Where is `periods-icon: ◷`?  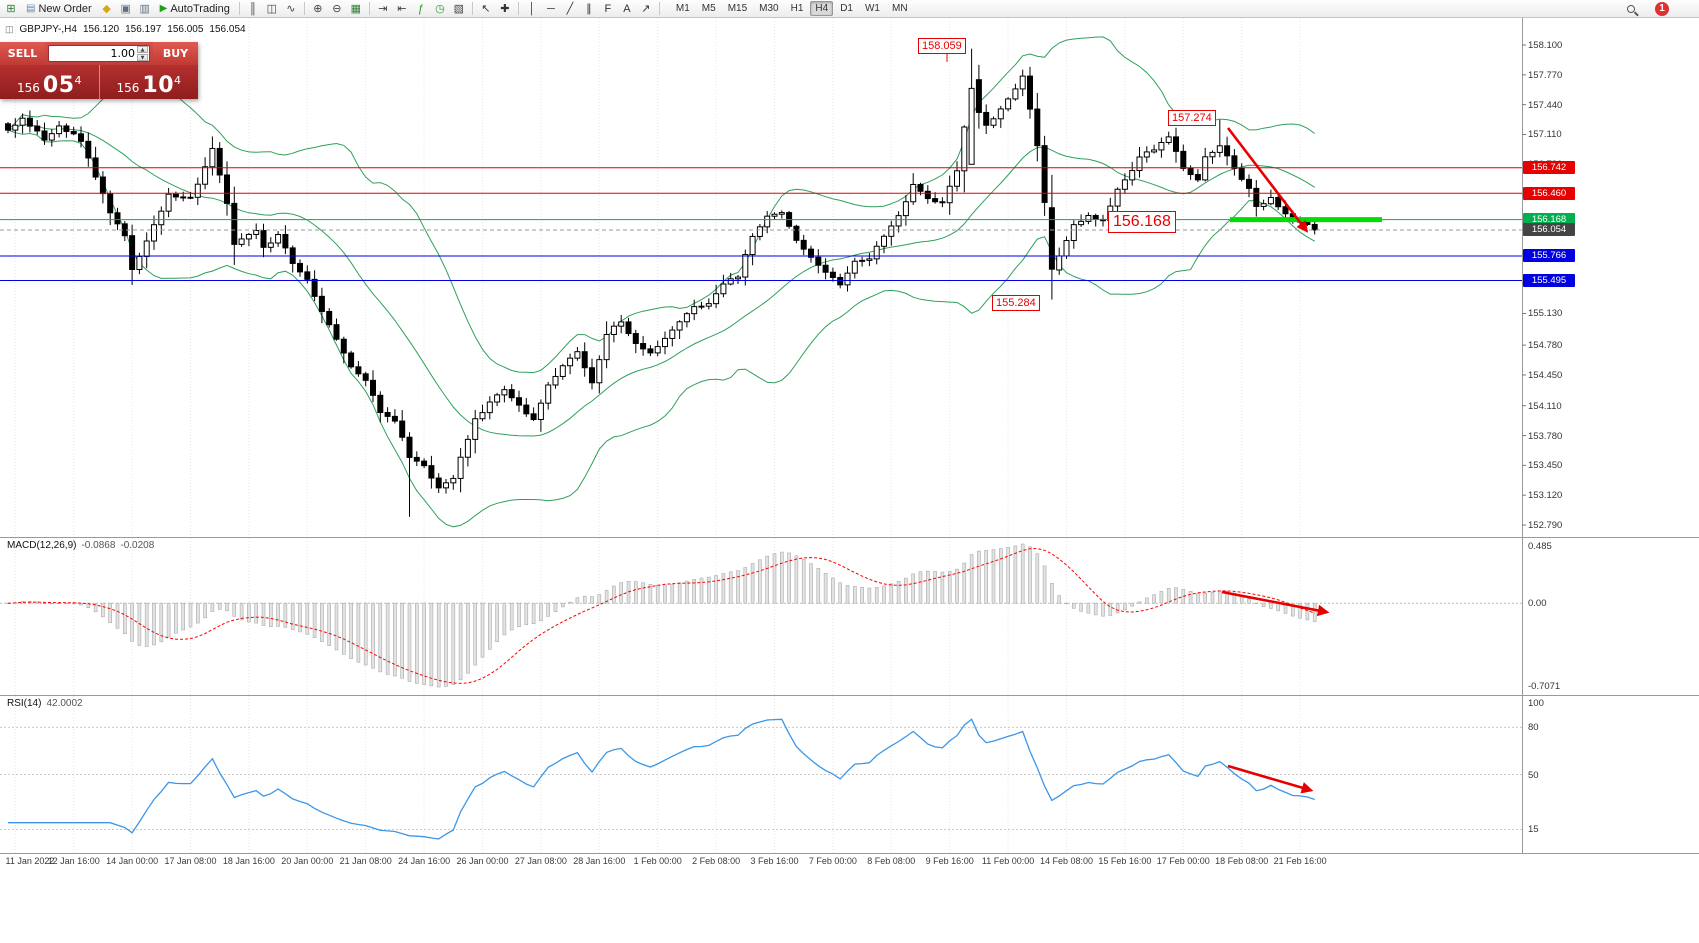
periods-icon: ◷ is located at coordinates (440, 9).